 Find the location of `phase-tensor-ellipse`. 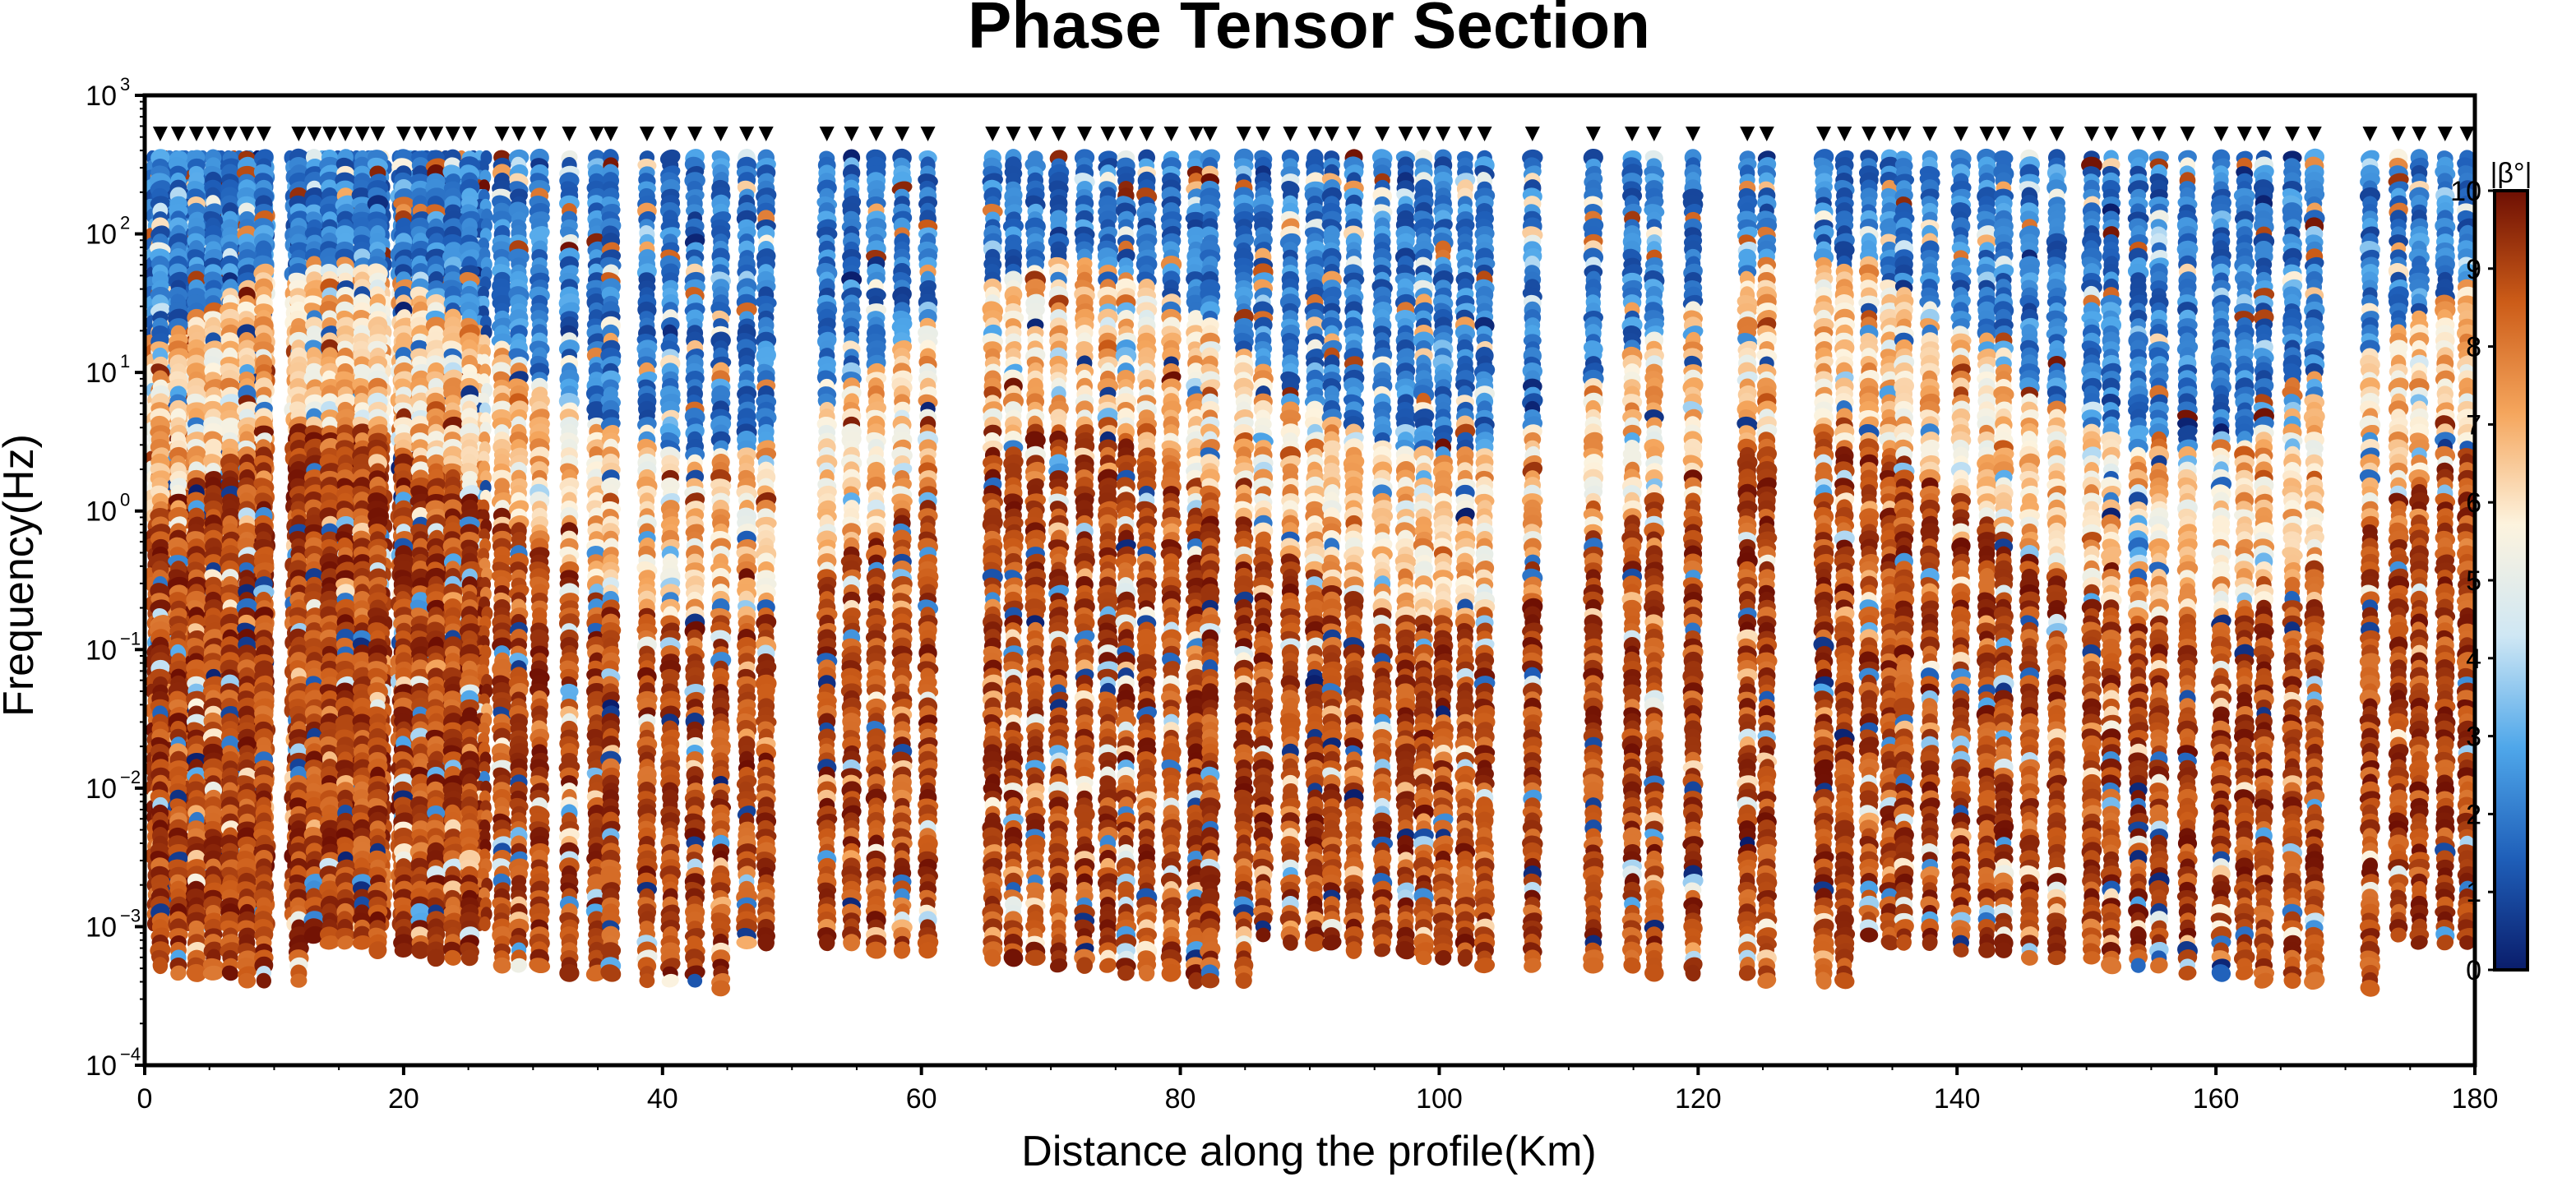

phase-tensor-ellipse is located at coordinates (485, 924).